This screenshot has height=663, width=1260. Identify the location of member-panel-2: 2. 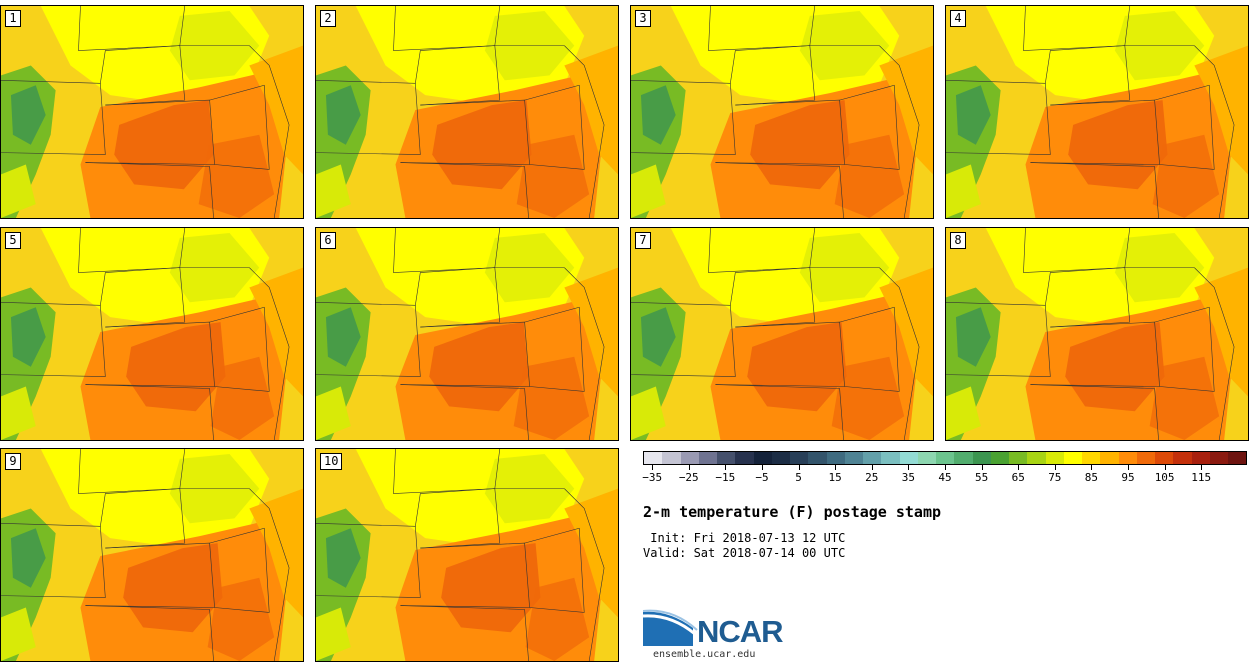
(467, 112).